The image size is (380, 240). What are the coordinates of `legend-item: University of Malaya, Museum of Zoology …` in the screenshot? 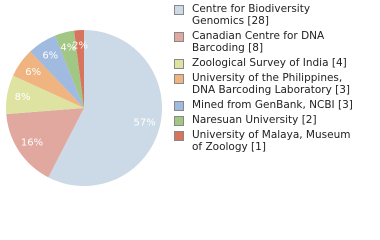 It's located at (274, 141).